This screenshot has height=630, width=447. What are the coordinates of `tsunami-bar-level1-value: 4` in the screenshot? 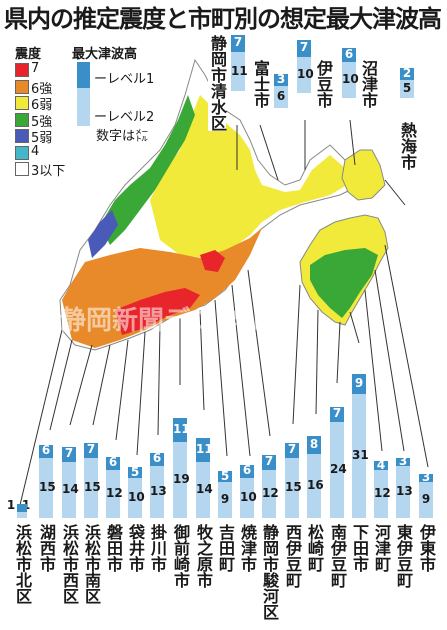 It's located at (381, 464).